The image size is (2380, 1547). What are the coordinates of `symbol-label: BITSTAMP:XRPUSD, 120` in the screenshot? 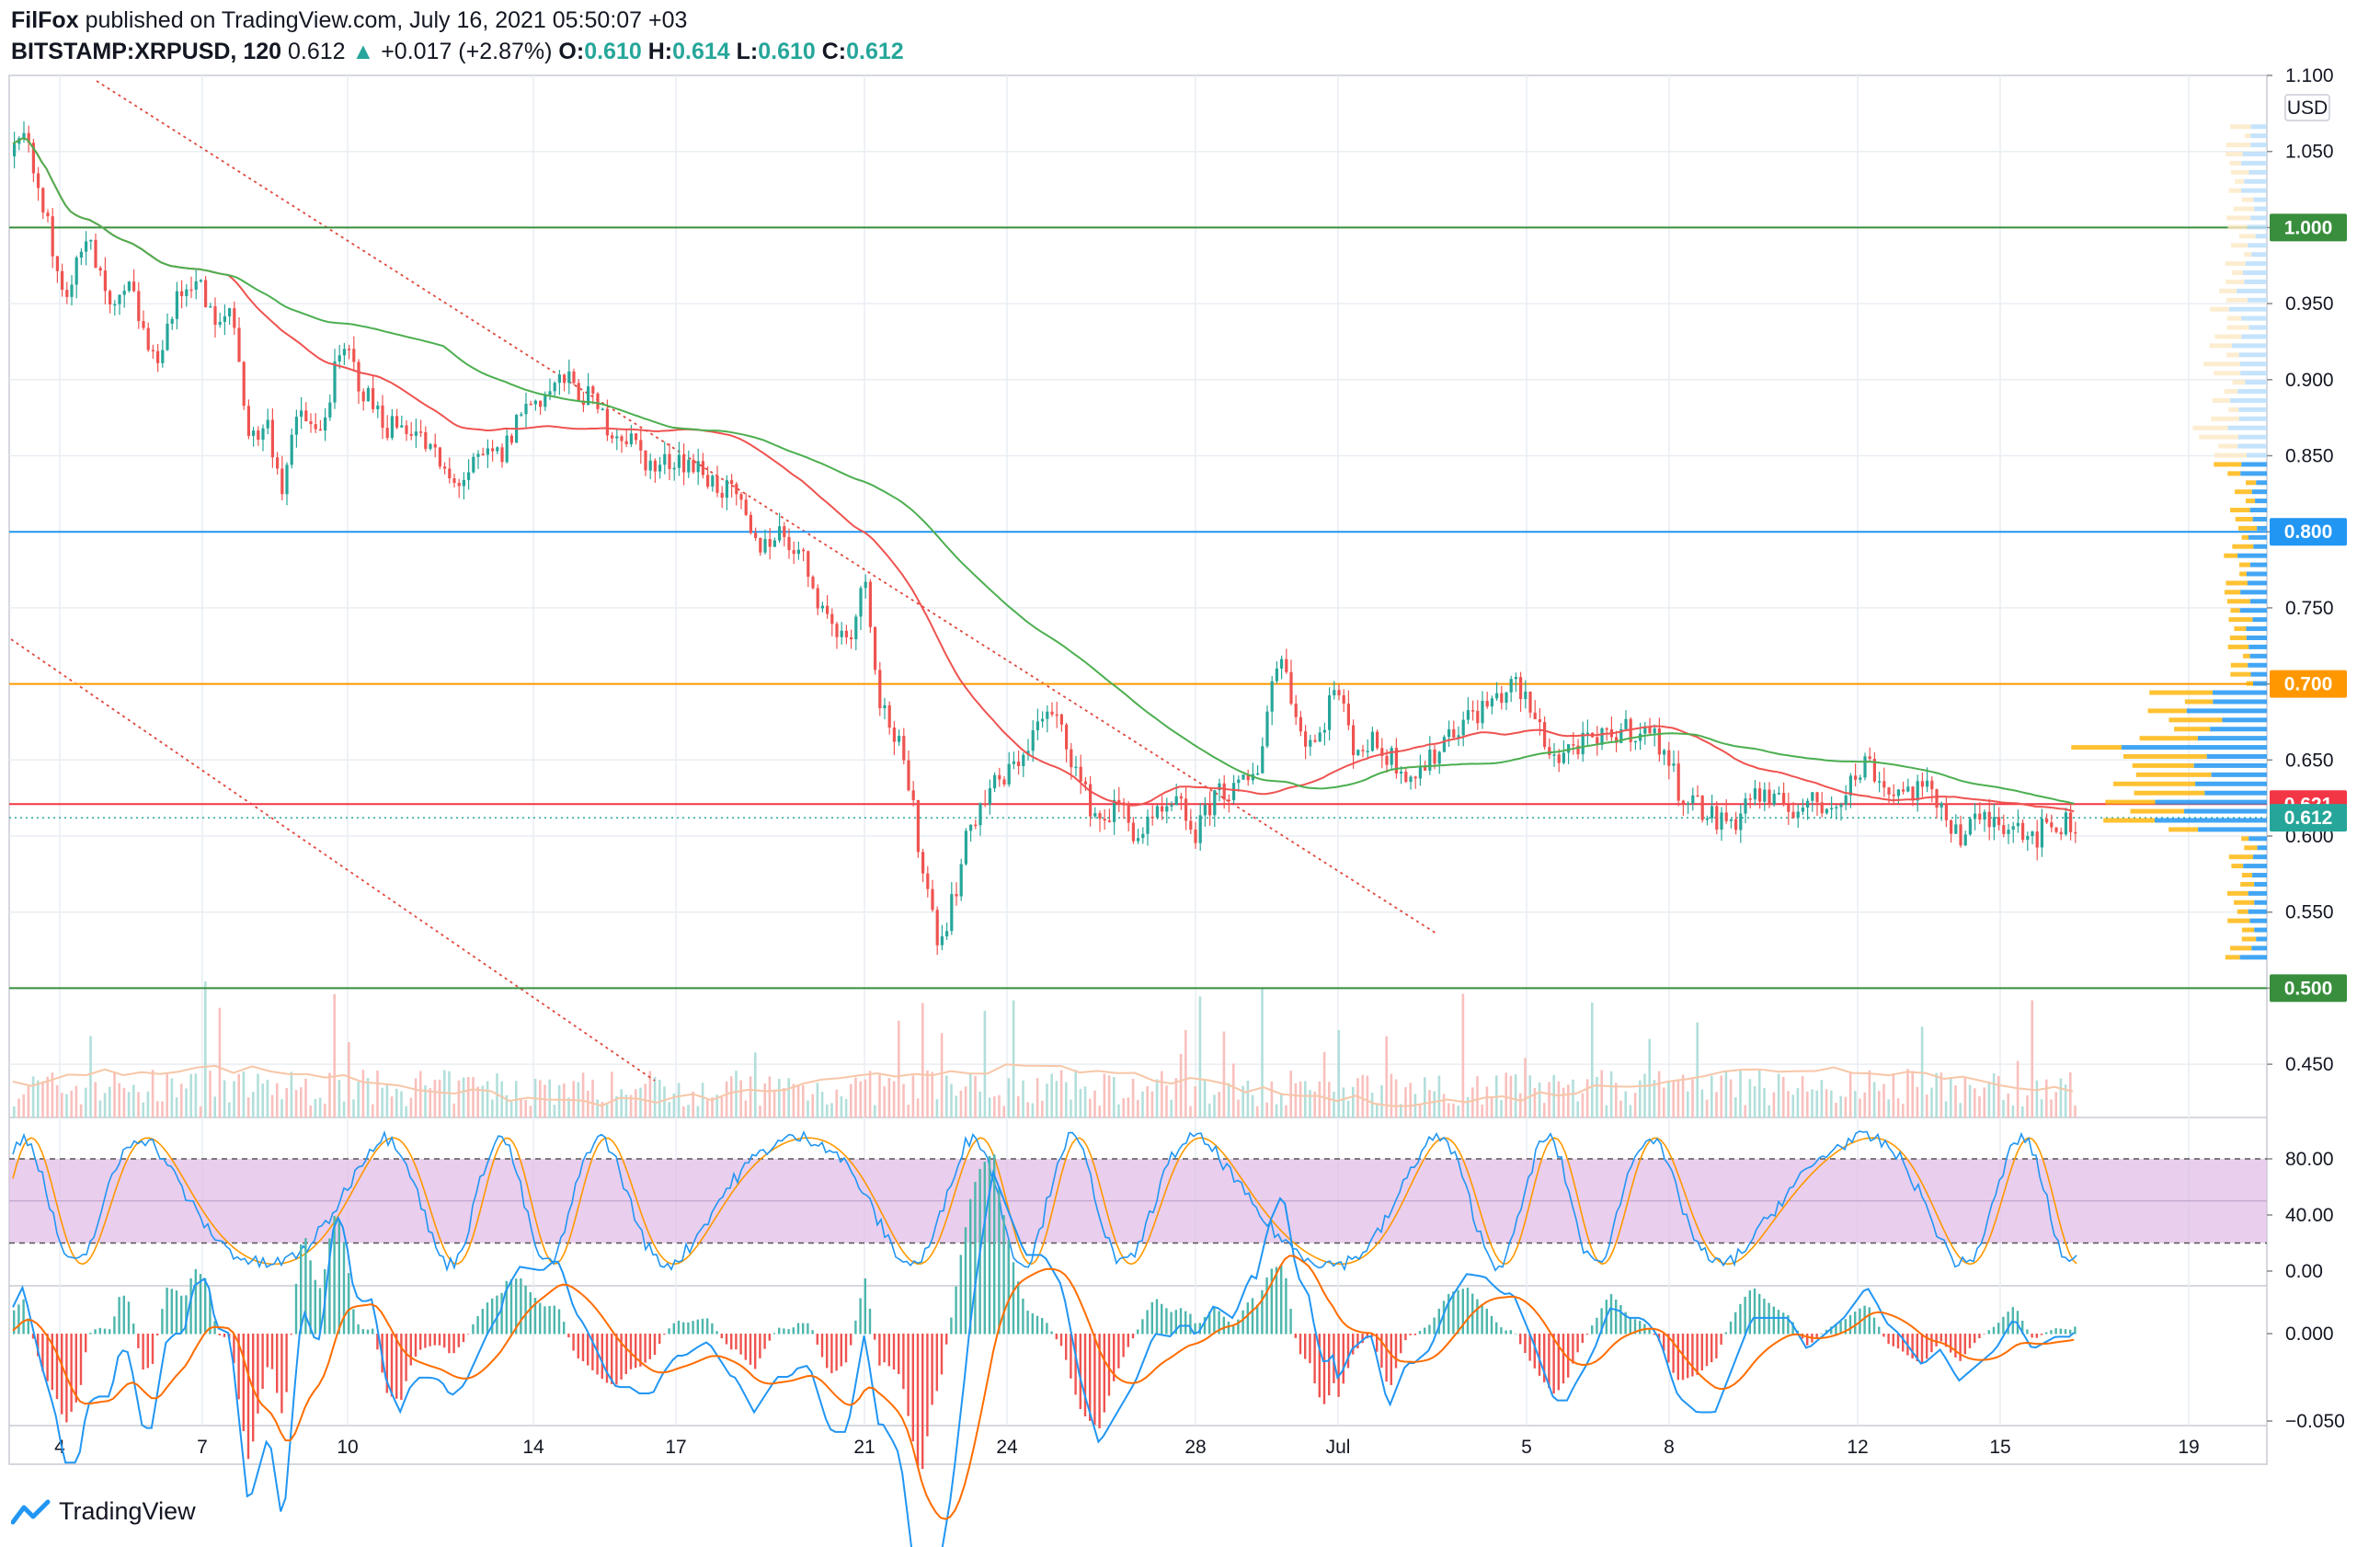 It's located at (146, 51).